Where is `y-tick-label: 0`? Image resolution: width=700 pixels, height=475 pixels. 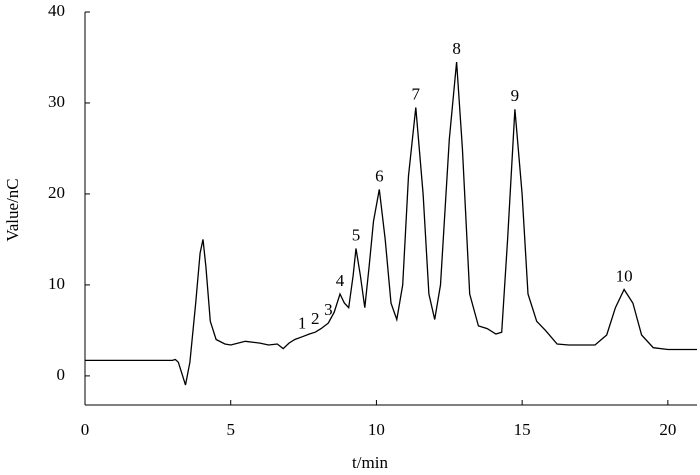
y-tick-label: 0 is located at coordinates (61, 374).